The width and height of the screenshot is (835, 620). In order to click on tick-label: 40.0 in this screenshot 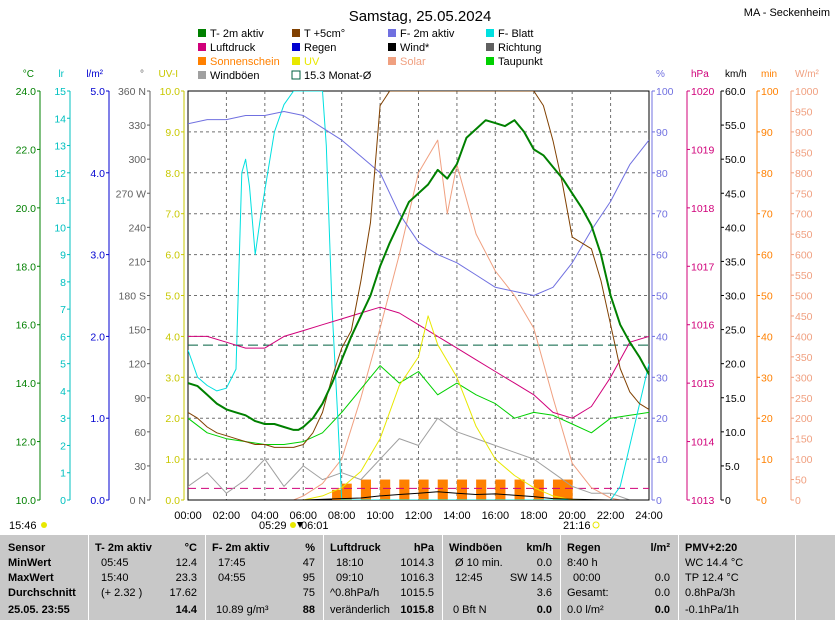, I will do `click(735, 228)`.